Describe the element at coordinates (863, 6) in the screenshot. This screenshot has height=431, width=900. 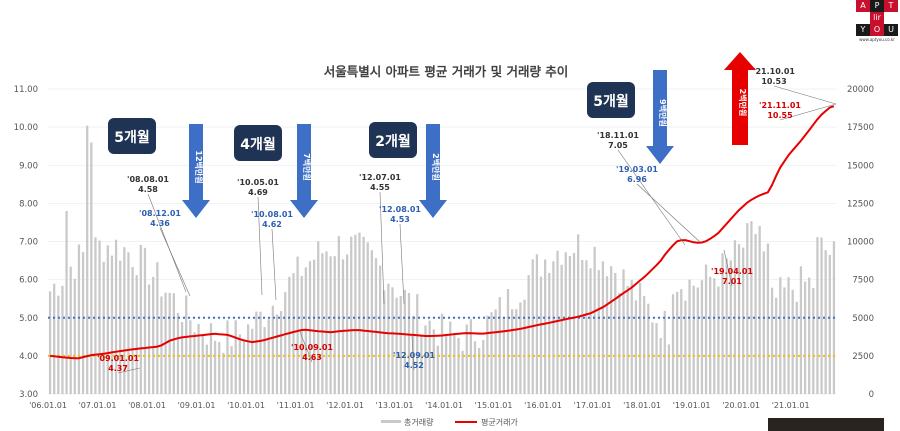
I see `logo-cell: A` at that location.